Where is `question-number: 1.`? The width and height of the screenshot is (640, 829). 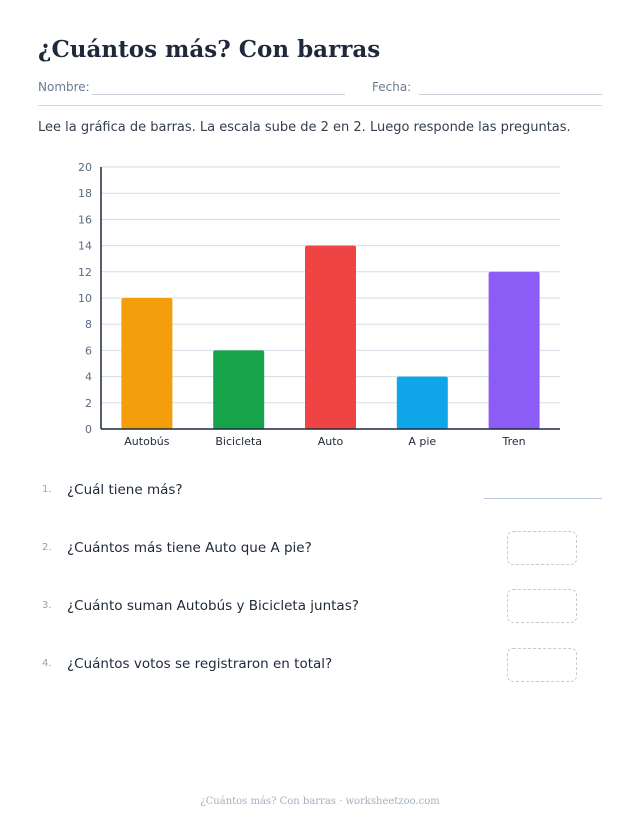
question-number: 1. is located at coordinates (47, 489).